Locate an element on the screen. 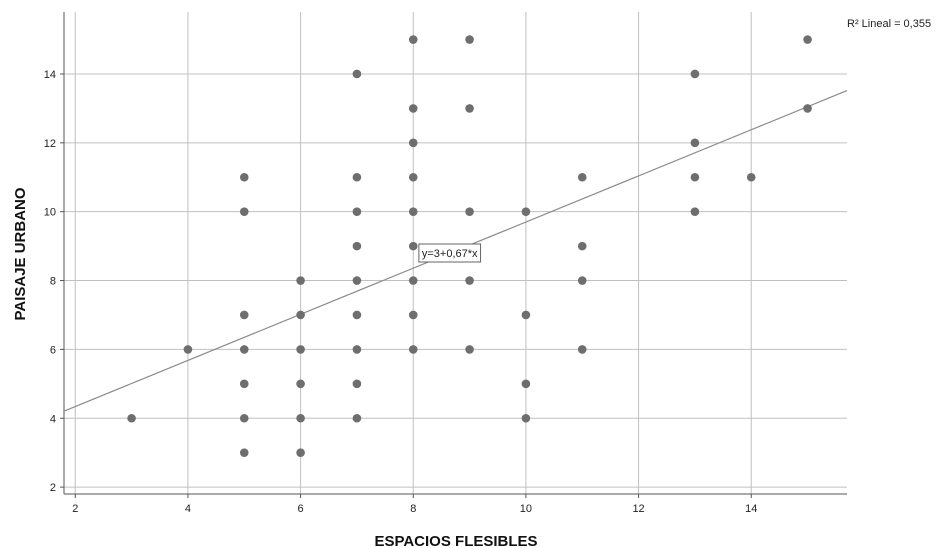  equation-label: y=3+0,67*x is located at coordinates (450, 254).